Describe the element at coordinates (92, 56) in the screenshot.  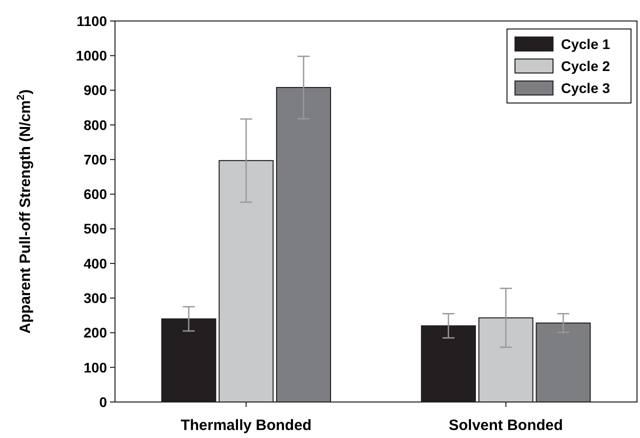
I see `y-tick-label: 1000` at that location.